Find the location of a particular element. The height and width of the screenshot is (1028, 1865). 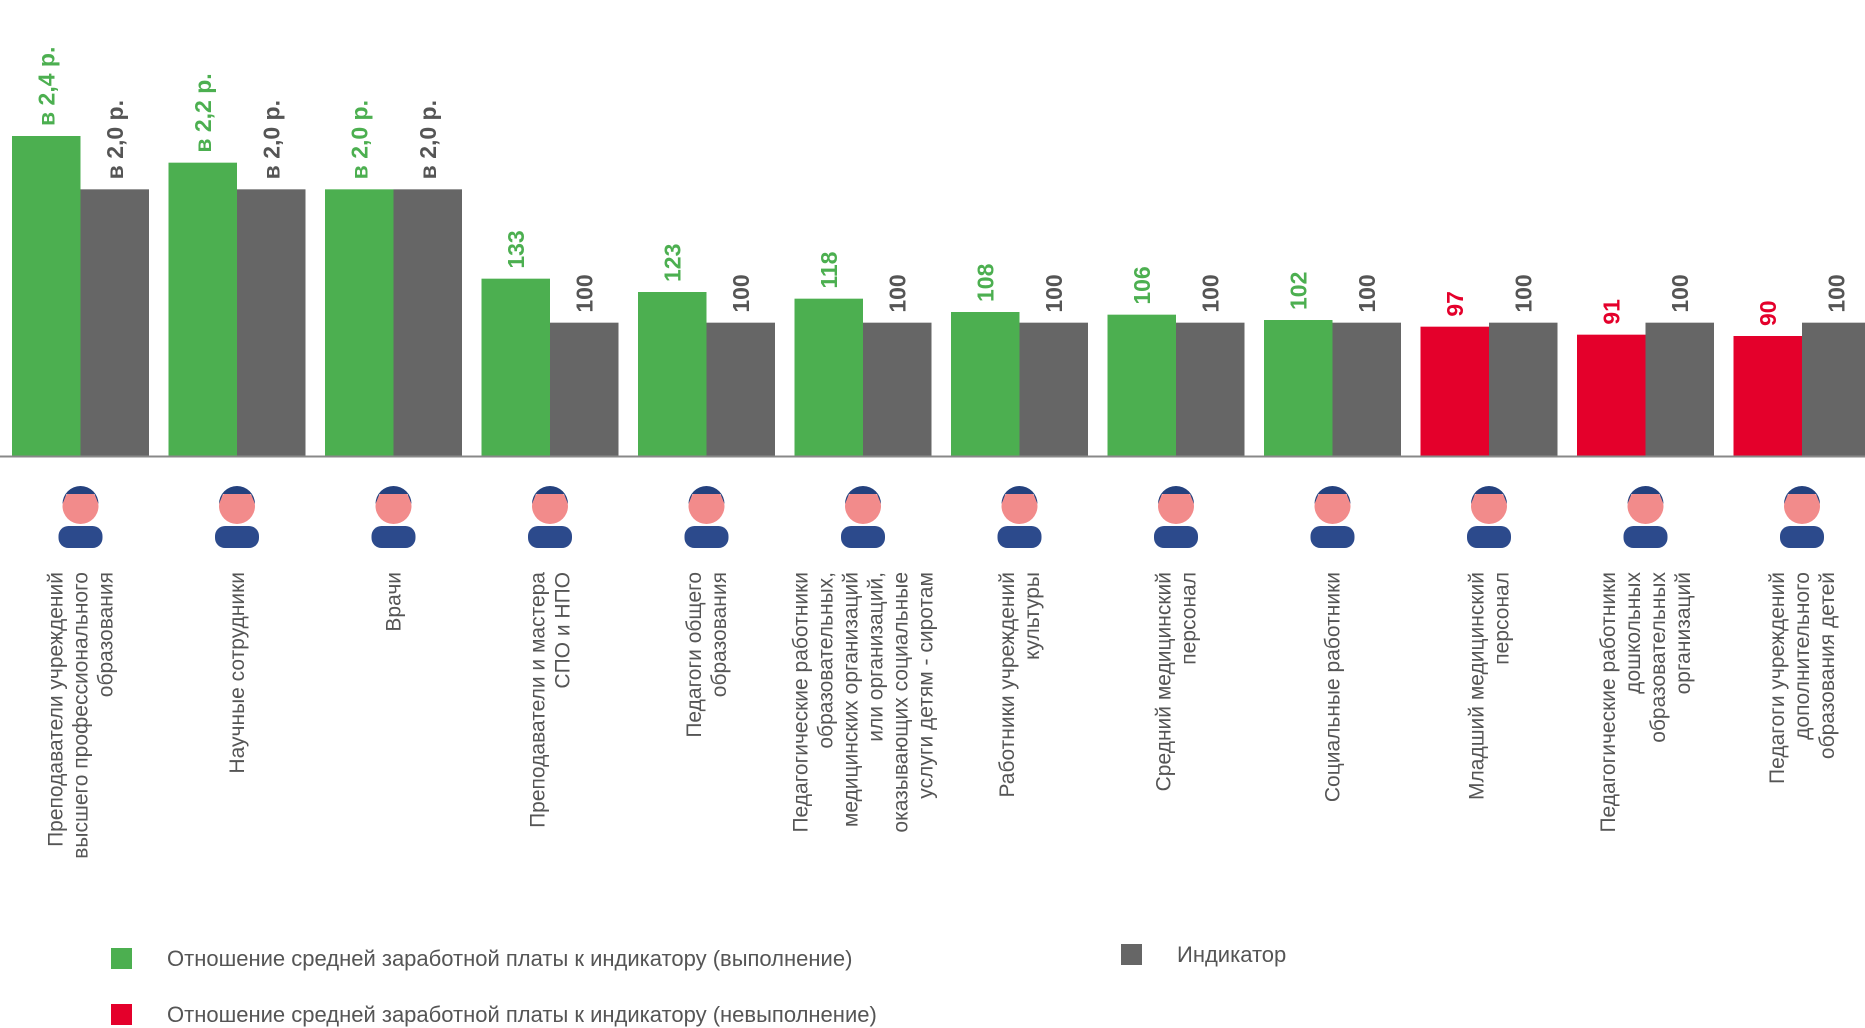

value-label: 97 is located at coordinates (1455, 304).